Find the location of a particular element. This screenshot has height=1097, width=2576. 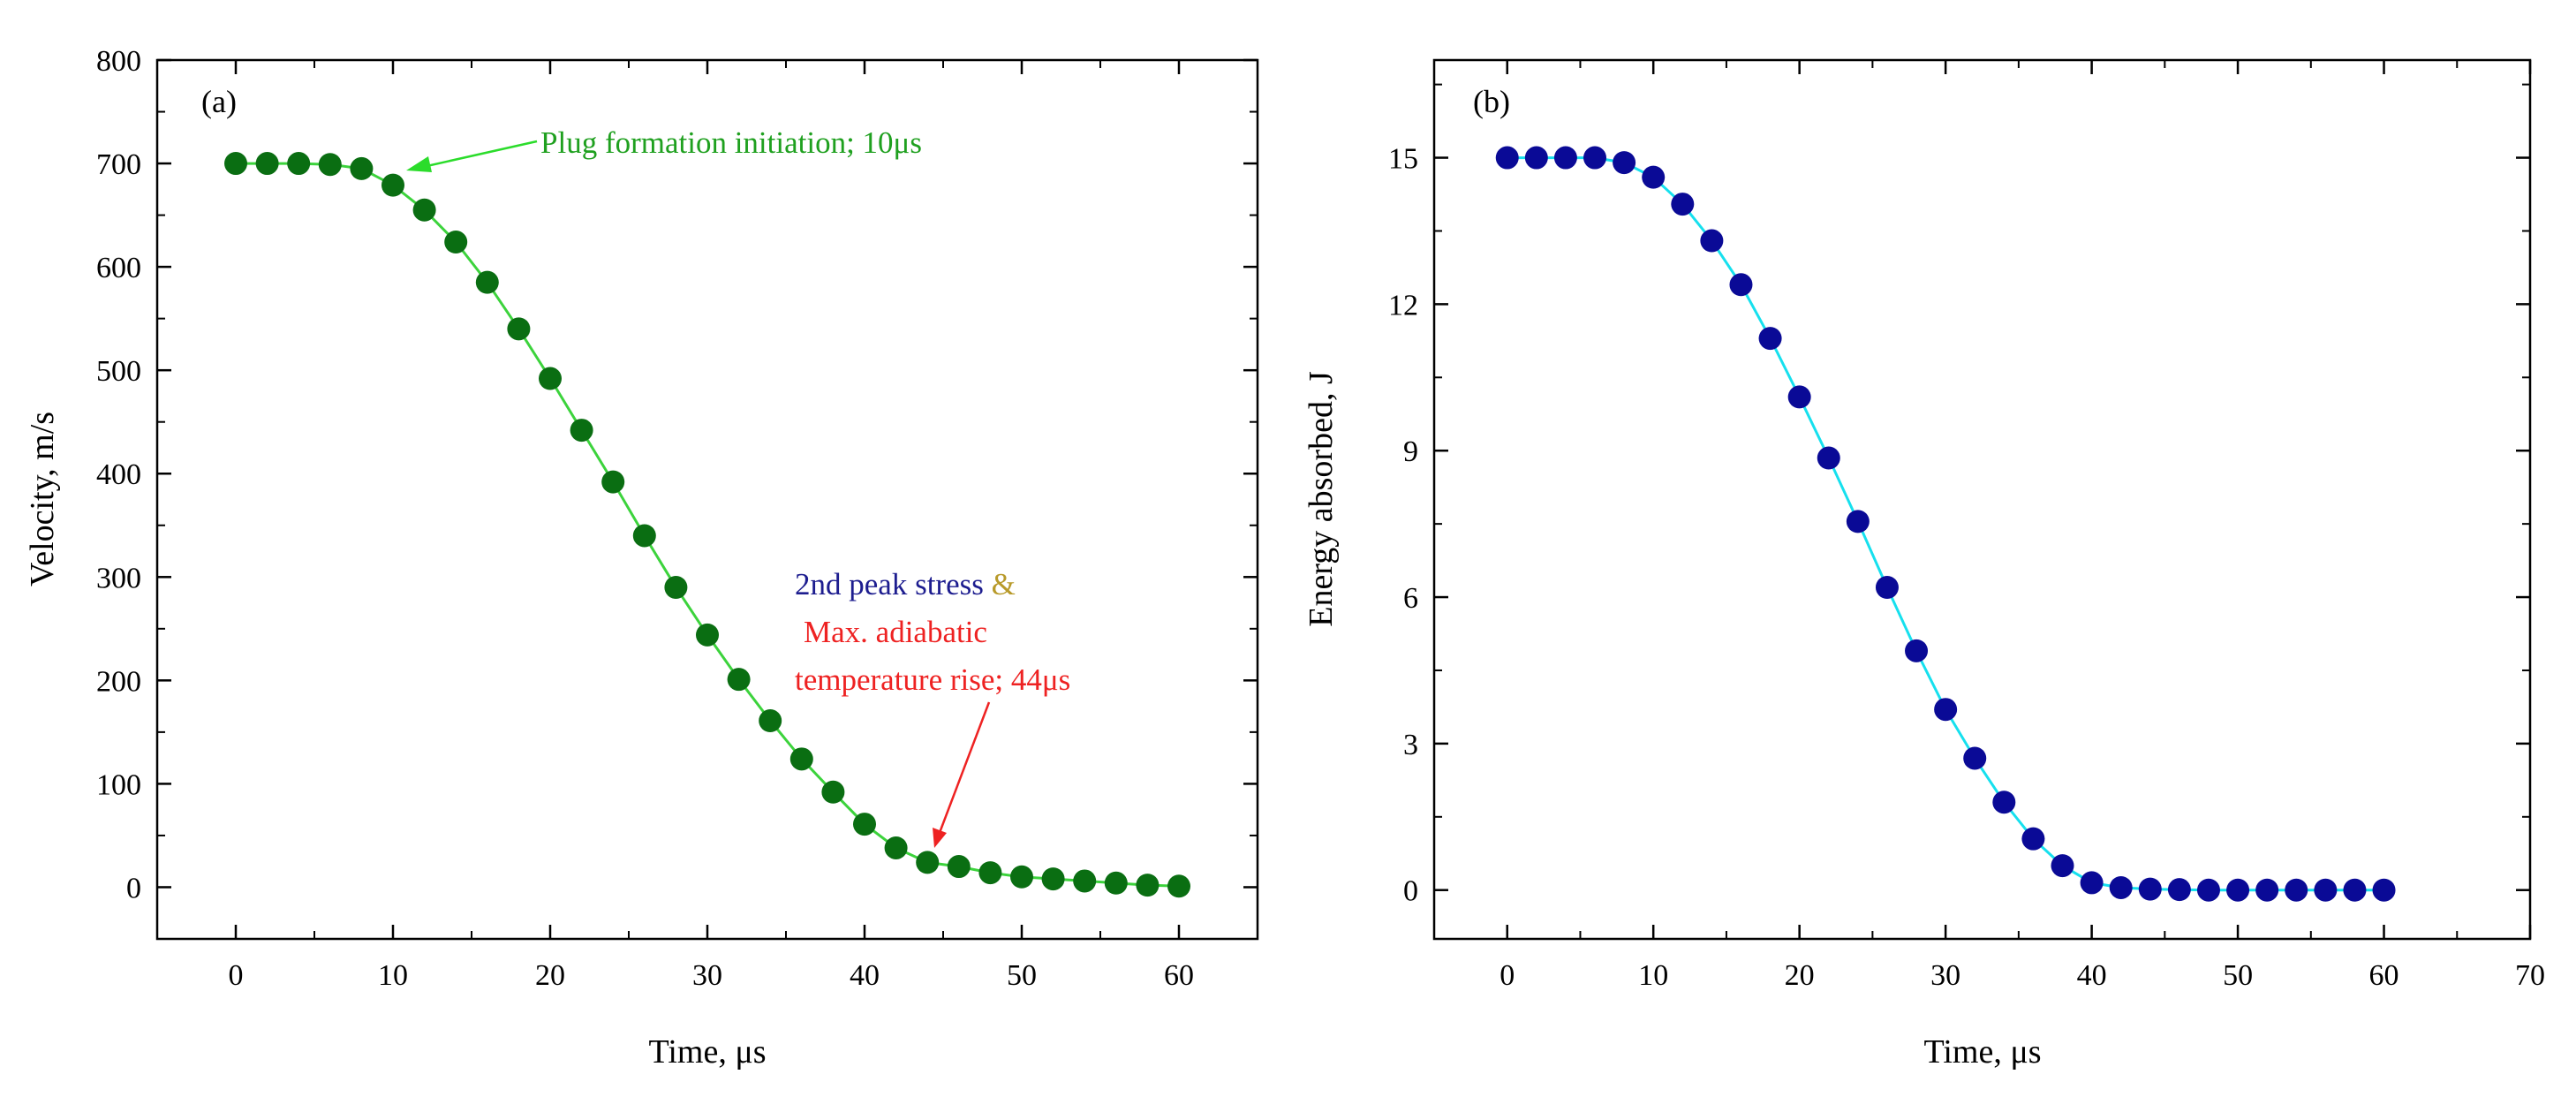

y-tick-label: 500 is located at coordinates (118, 372).